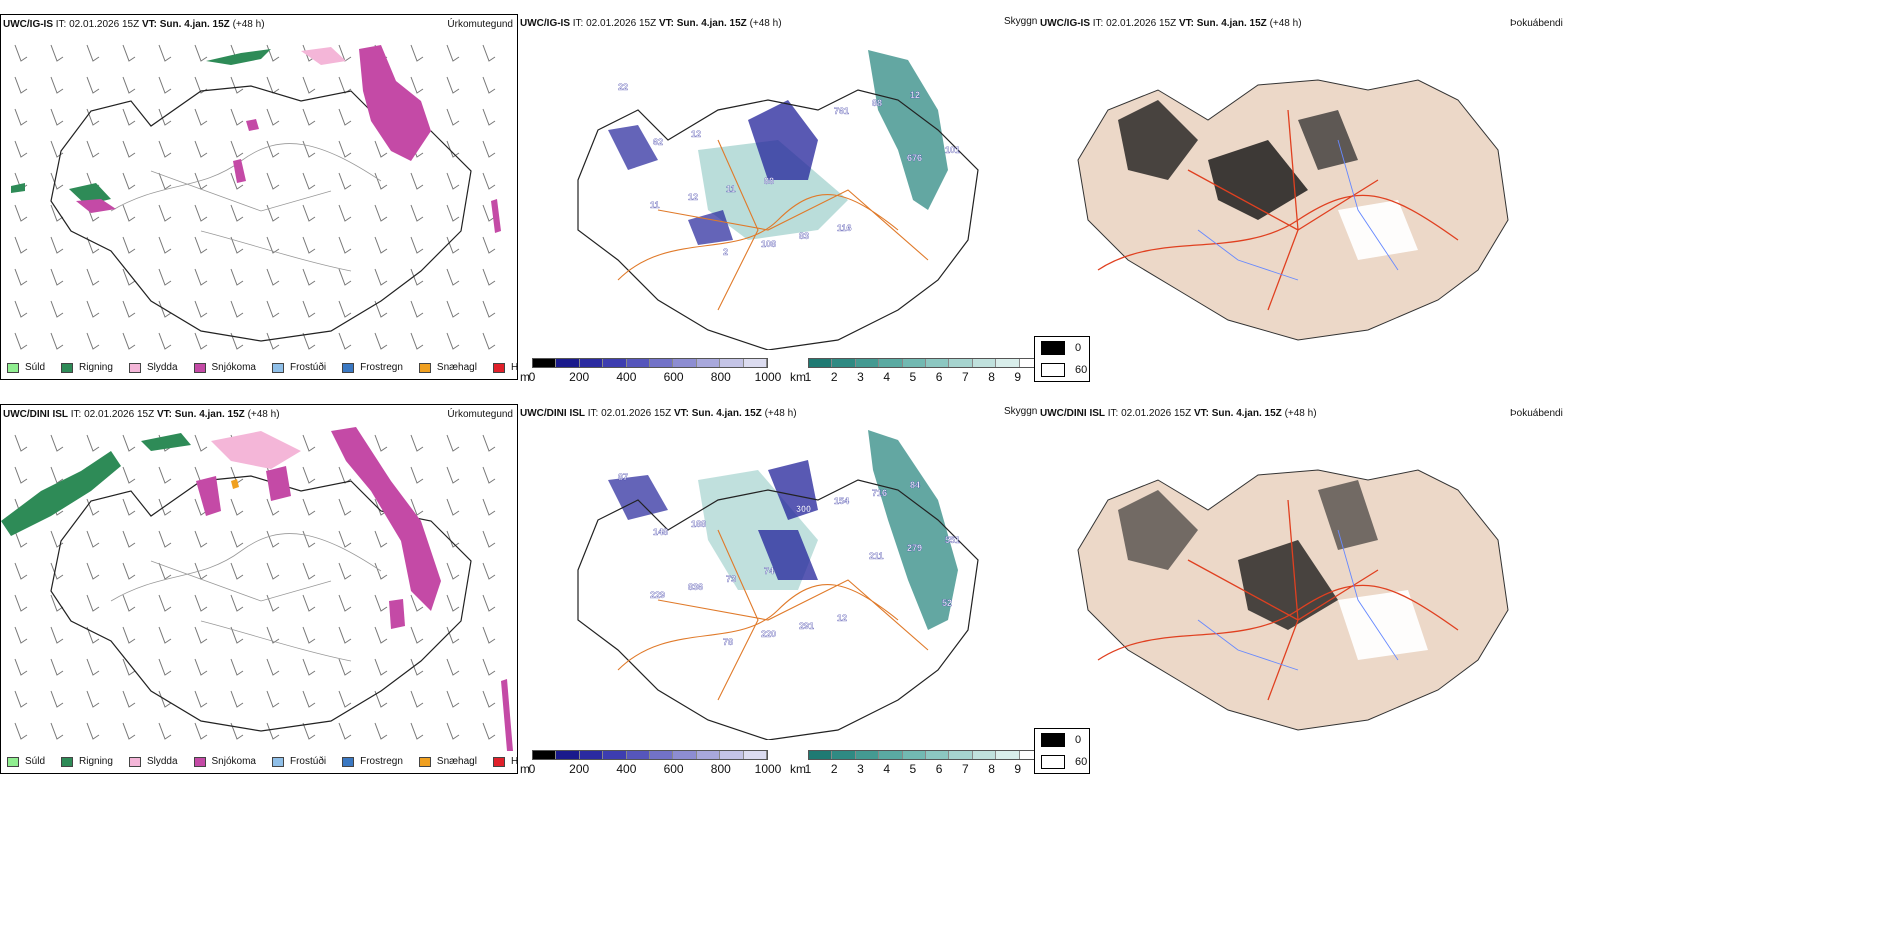  Describe the element at coordinates (1378, 230) in the screenshot. I see `fog-light` at that location.